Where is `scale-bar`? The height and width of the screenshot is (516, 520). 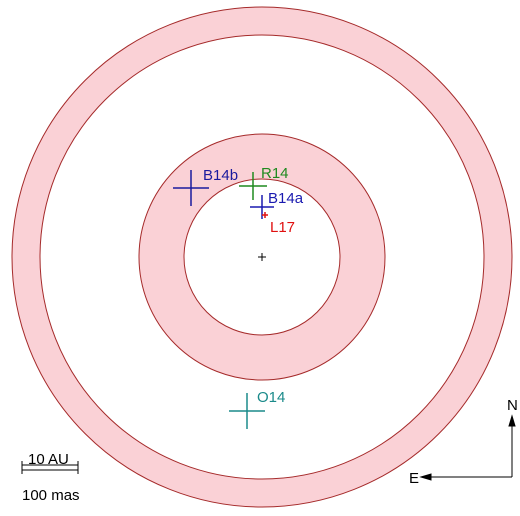 scale-bar is located at coordinates (50, 467).